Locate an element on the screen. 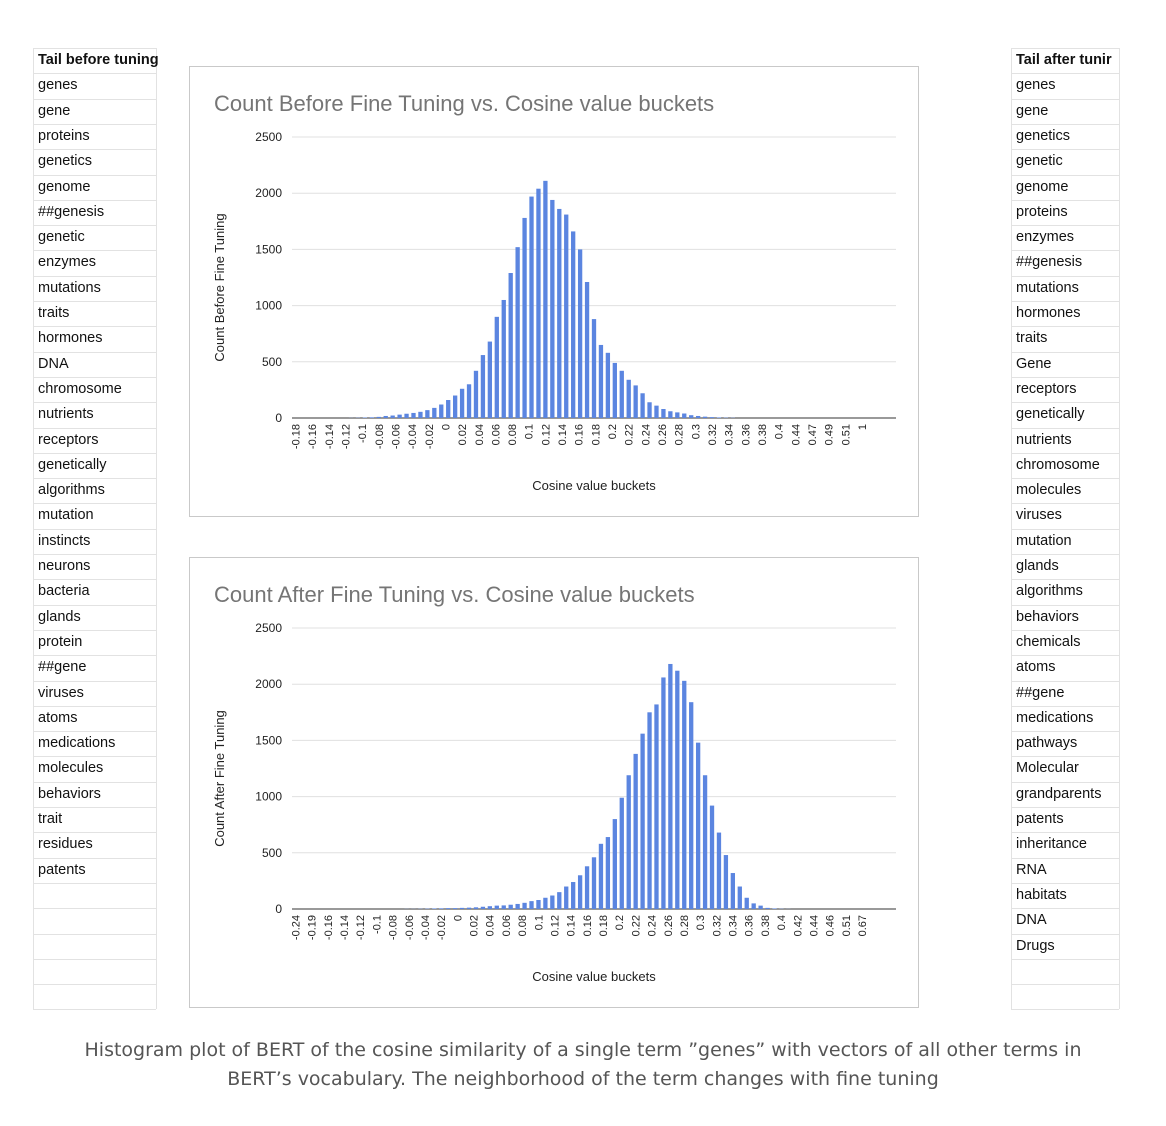 Image resolution: width=1166 pixels, height=1126 pixels. right-term-cell: receptors is located at coordinates (1046, 388).